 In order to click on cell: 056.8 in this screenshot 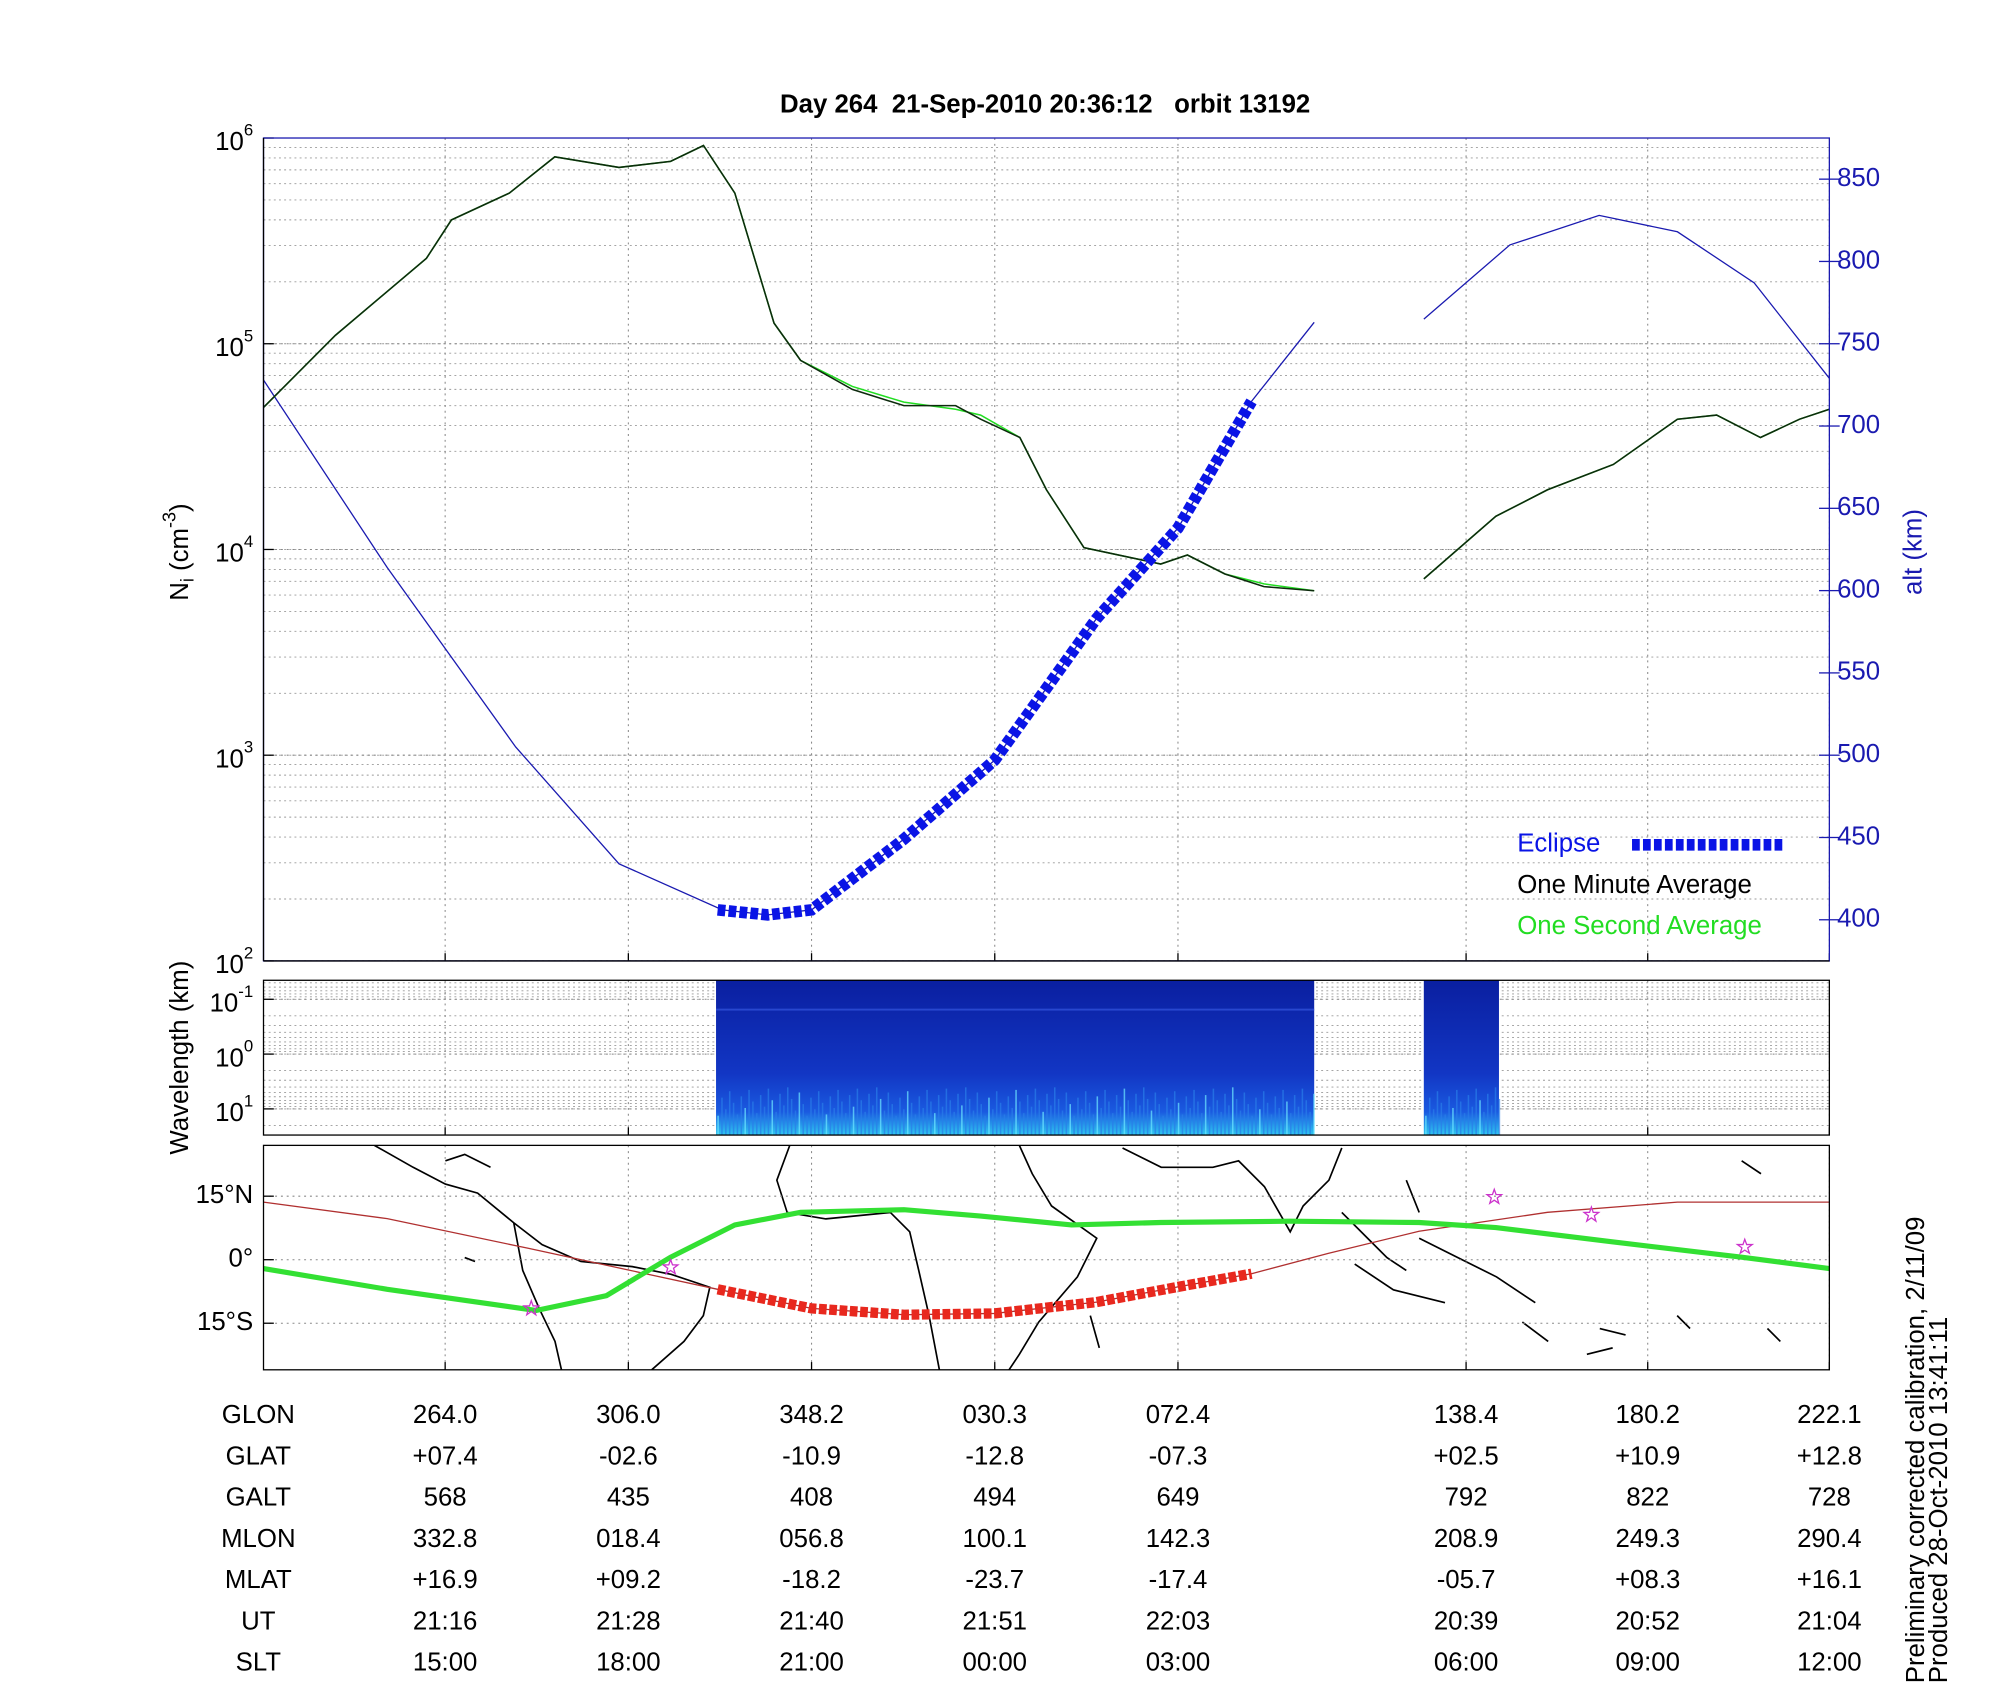, I will do `click(811, 1539)`.